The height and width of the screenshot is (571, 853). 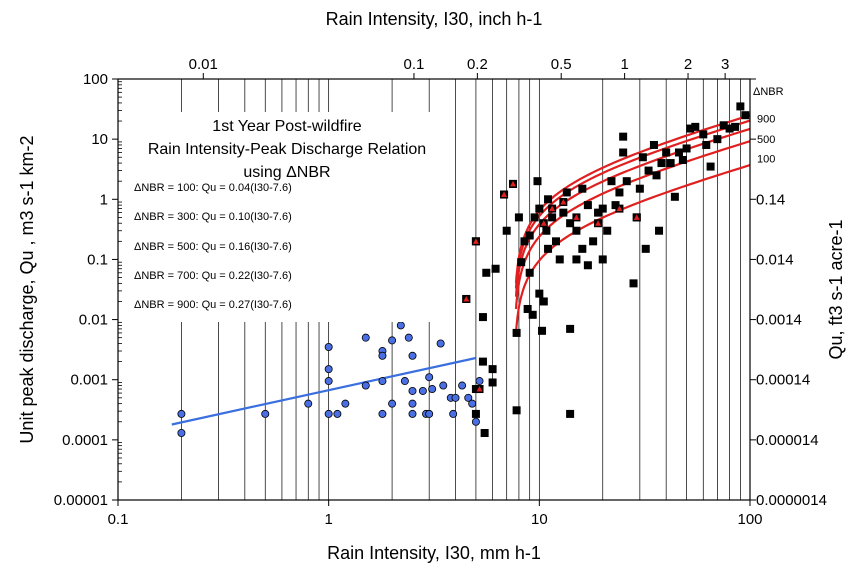 I want to click on right-tick-label: 0.0014, so click(x=779, y=320).